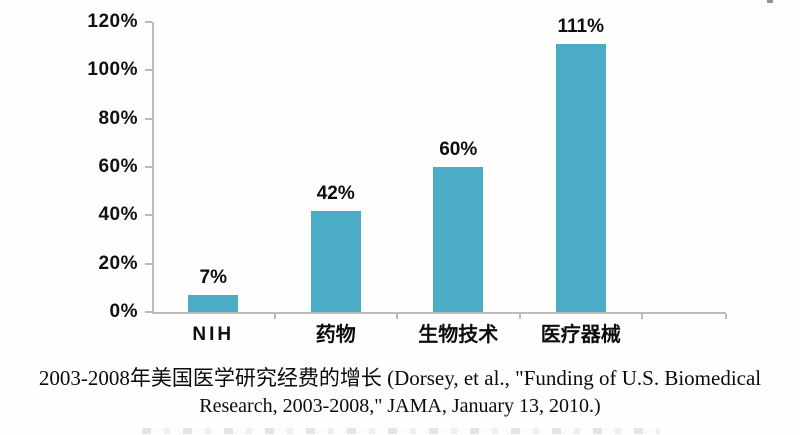  What do you see at coordinates (335, 335) in the screenshot?
I see `category-label-drugs: 药物` at bounding box center [335, 335].